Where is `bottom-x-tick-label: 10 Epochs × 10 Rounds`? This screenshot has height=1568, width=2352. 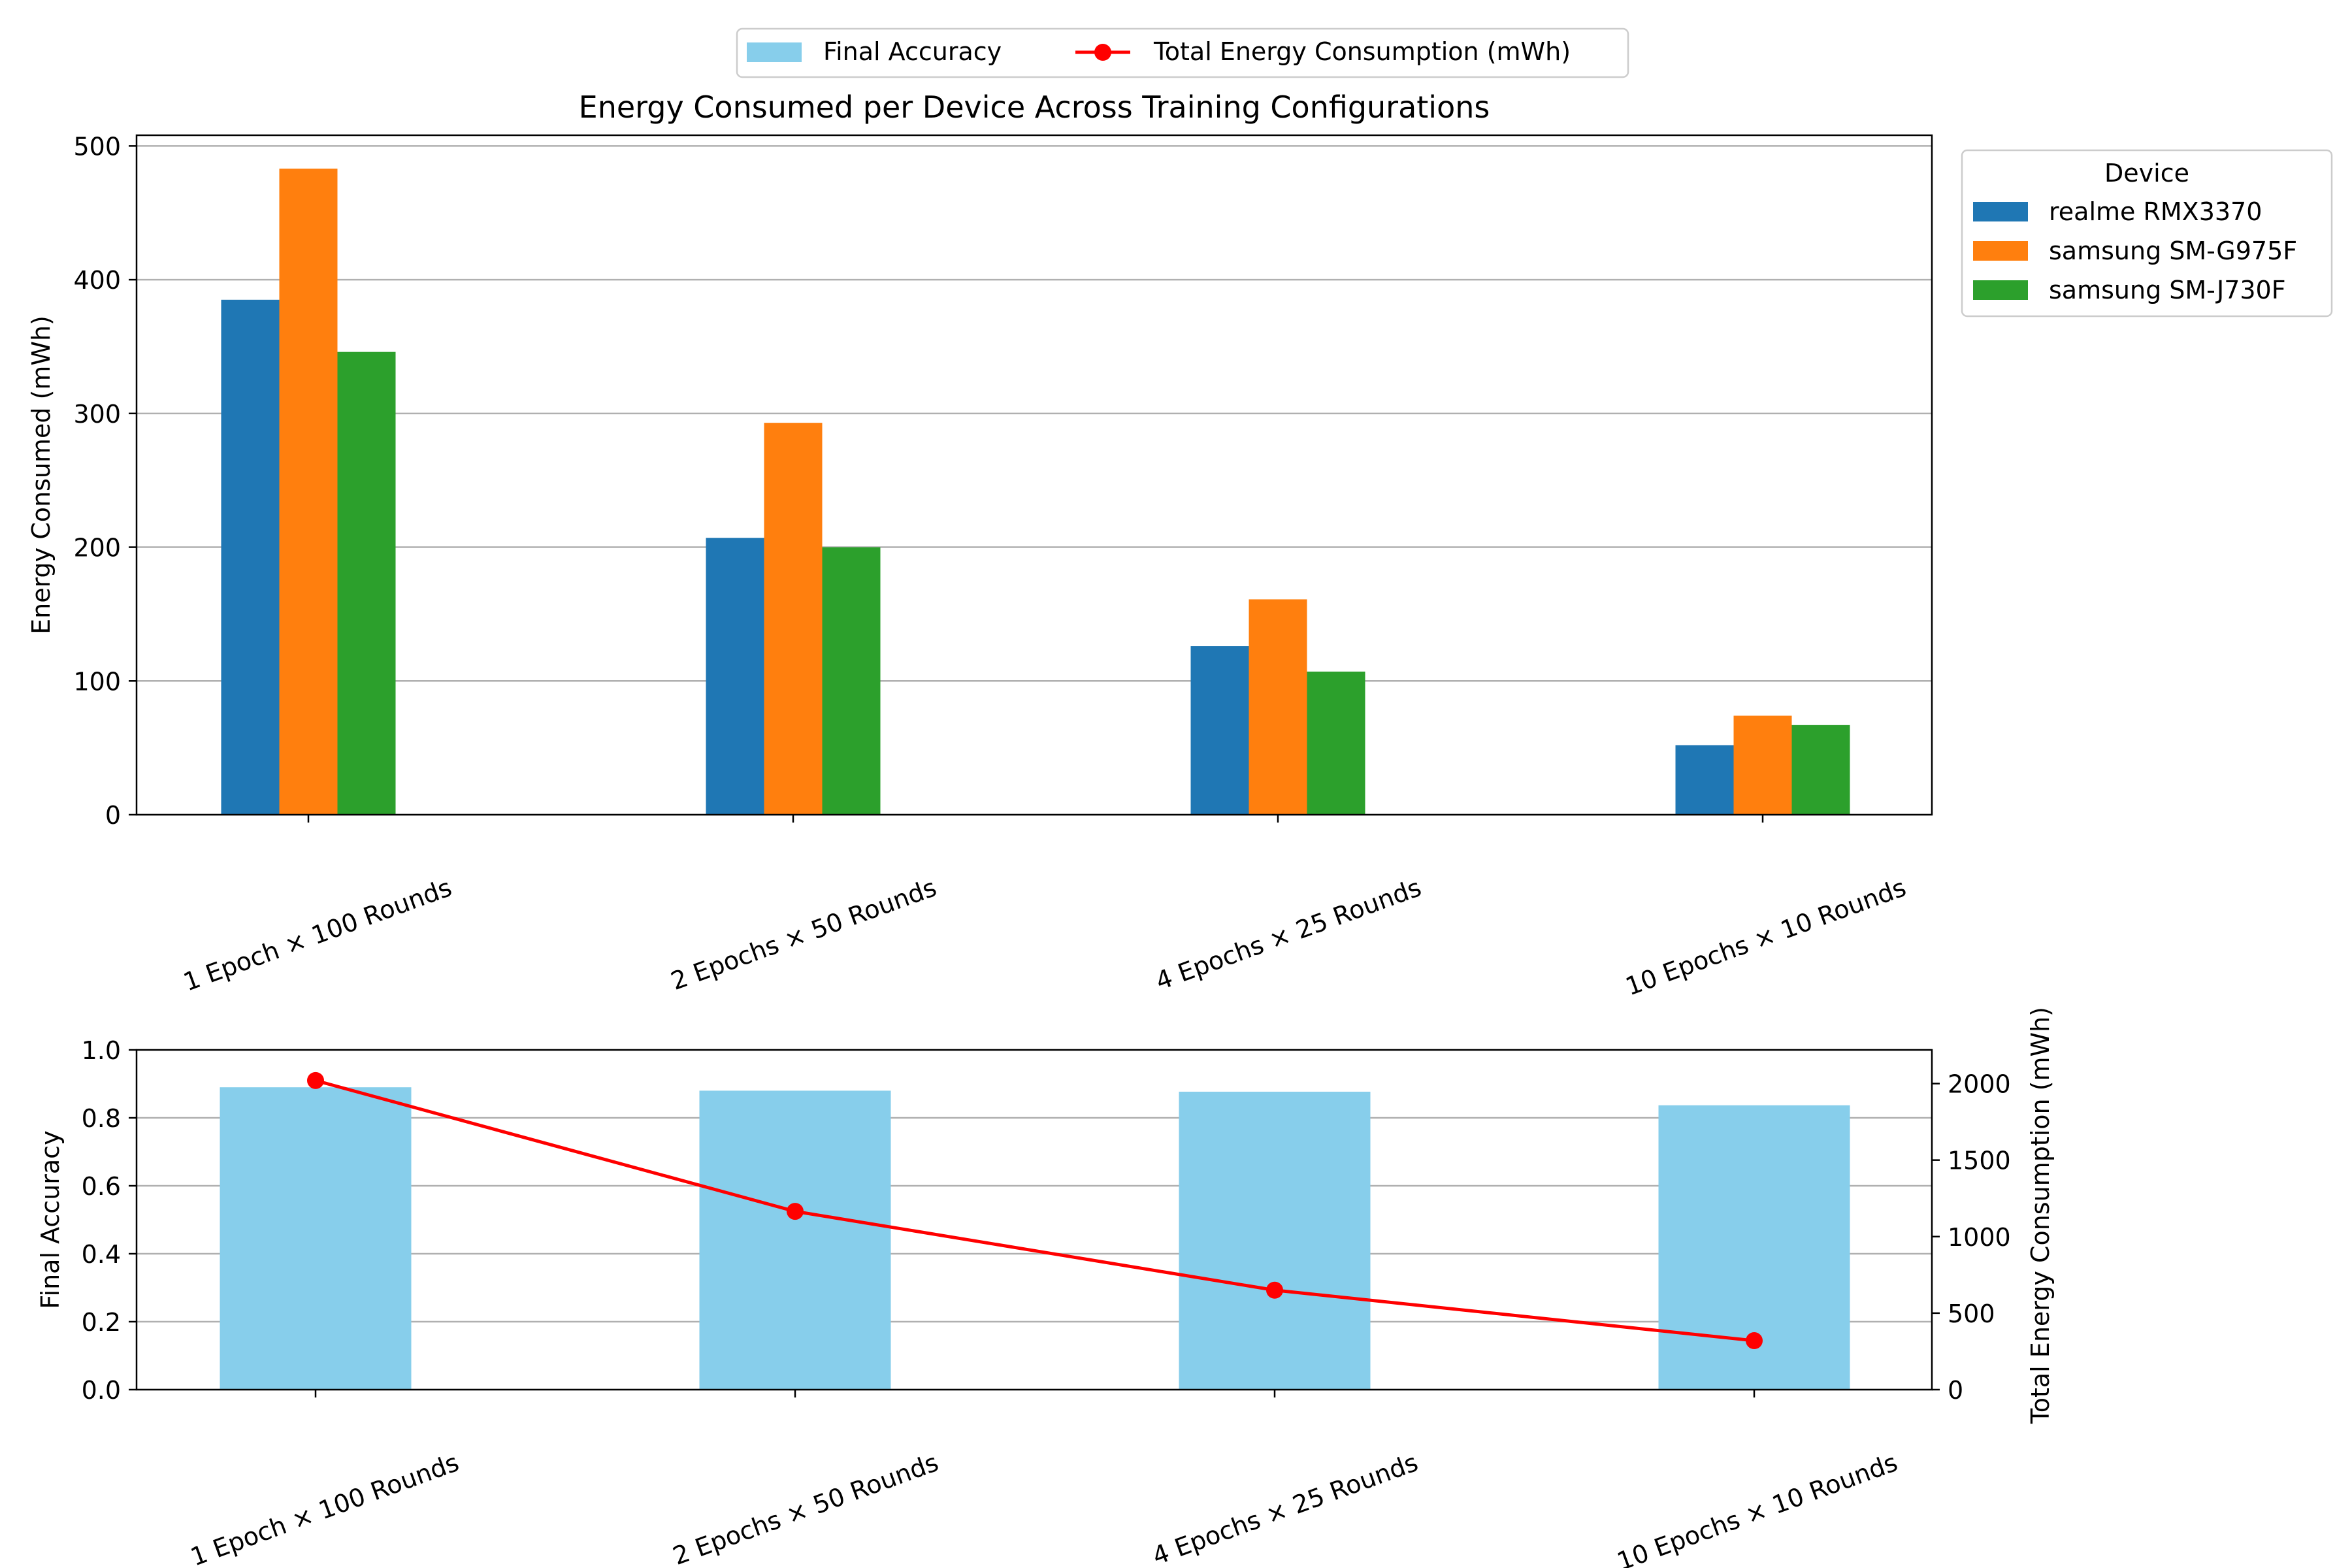
bottom-x-tick-label: 10 Epochs × 10 Rounds is located at coordinates (1757, 1508).